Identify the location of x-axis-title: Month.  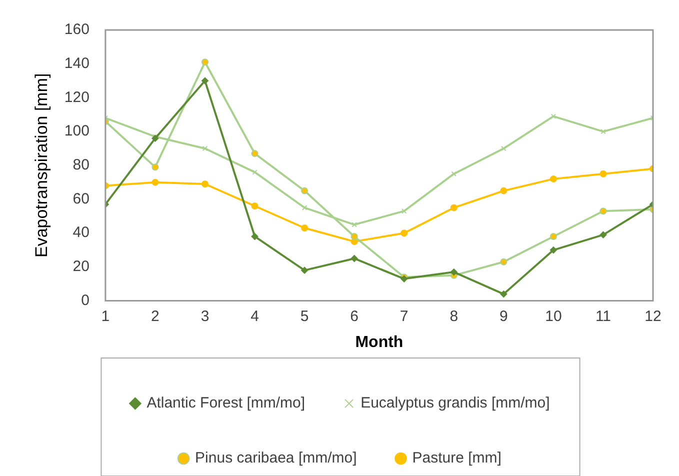
(379, 342).